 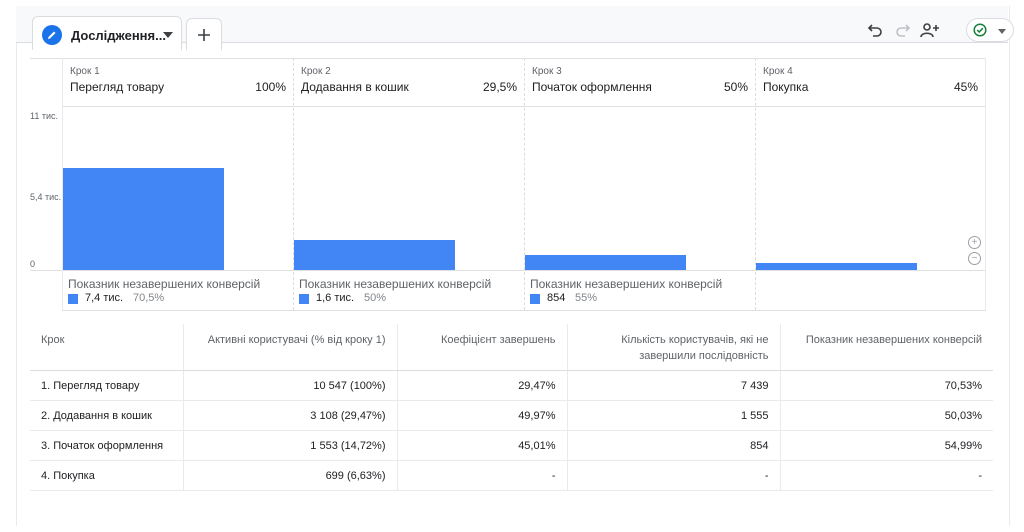 I want to click on table-cell: 2. Додавання в кошик, so click(x=106, y=415).